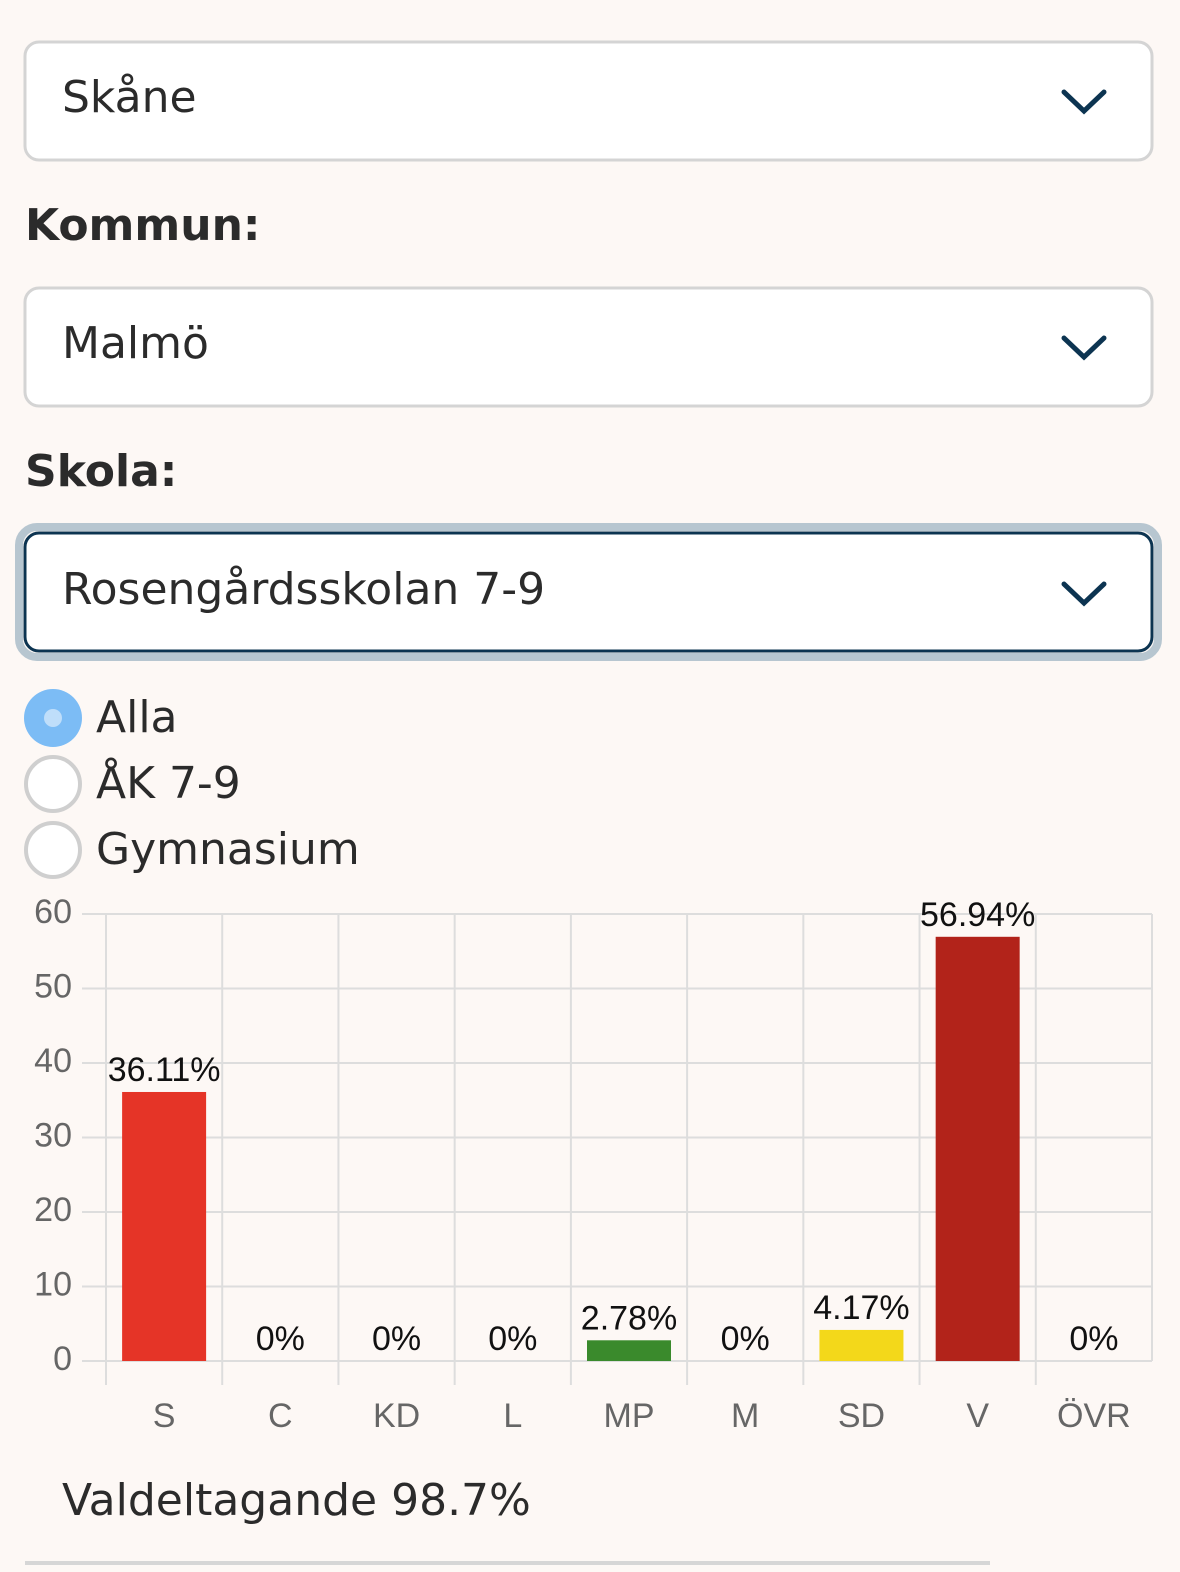  I want to click on x-tick-label: KD, so click(396, 1416).